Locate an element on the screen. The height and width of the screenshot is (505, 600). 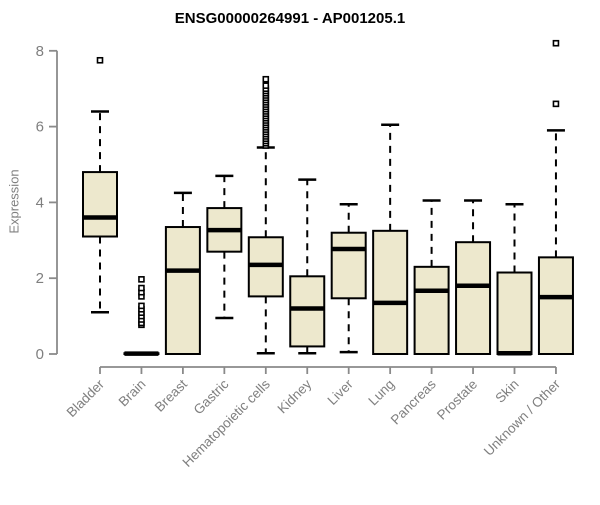
y-axis-label: Expression is located at coordinates (14, 201).